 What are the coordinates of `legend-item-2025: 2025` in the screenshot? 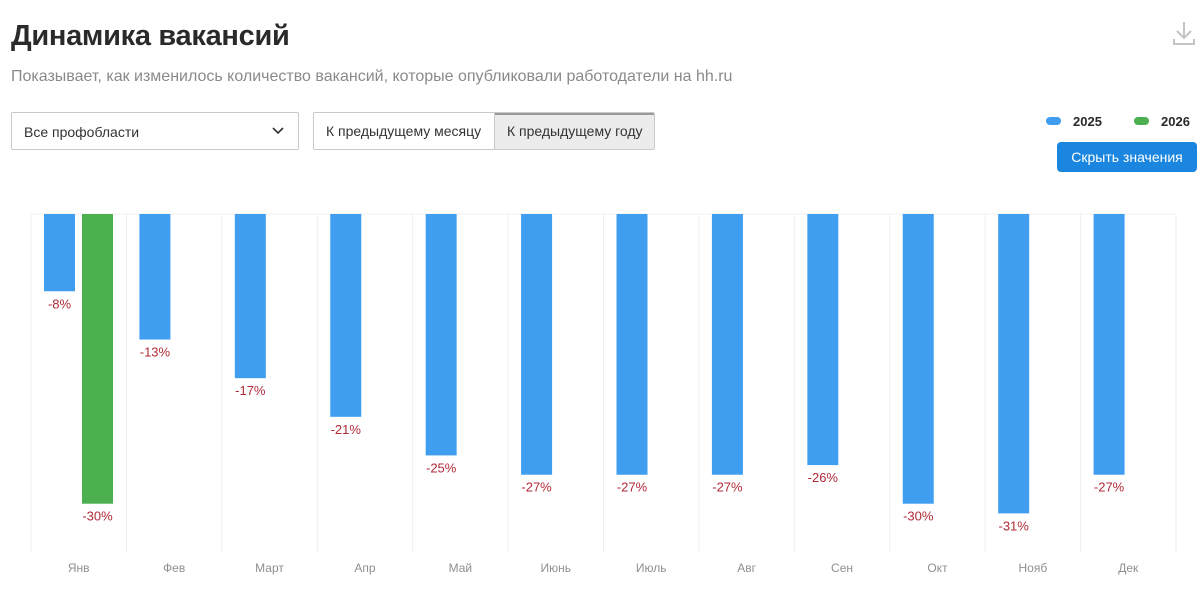 It's located at (1074, 121).